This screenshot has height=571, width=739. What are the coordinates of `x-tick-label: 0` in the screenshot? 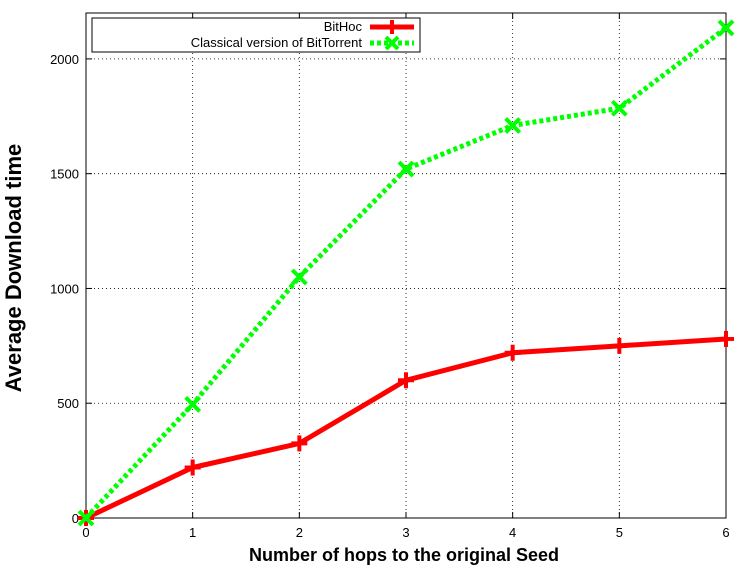 It's located at (85, 532).